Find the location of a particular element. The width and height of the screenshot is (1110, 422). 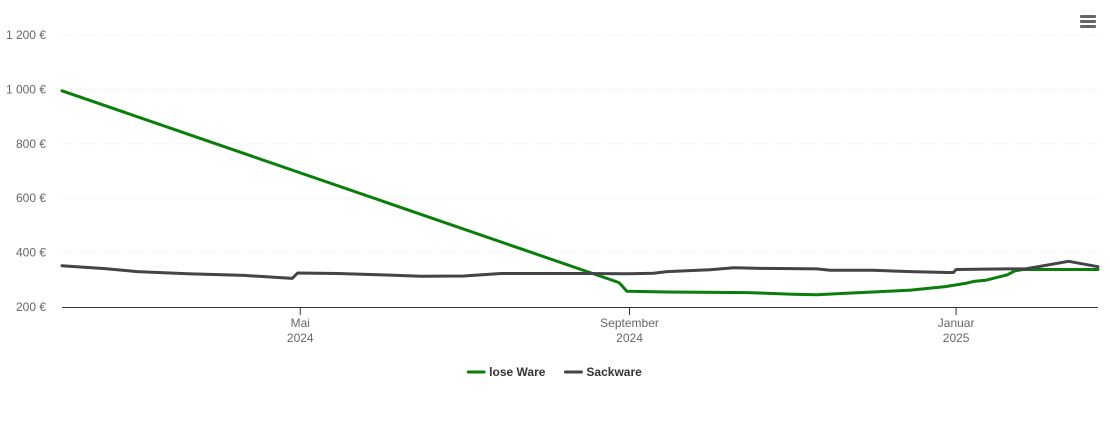

menu-bar-bottom is located at coordinates (1088, 26).